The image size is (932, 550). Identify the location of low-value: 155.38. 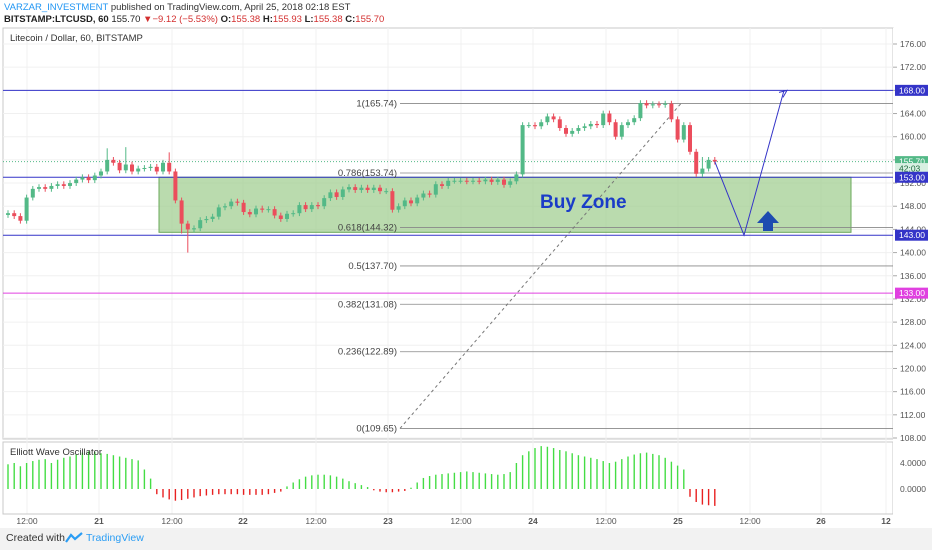
(328, 19).